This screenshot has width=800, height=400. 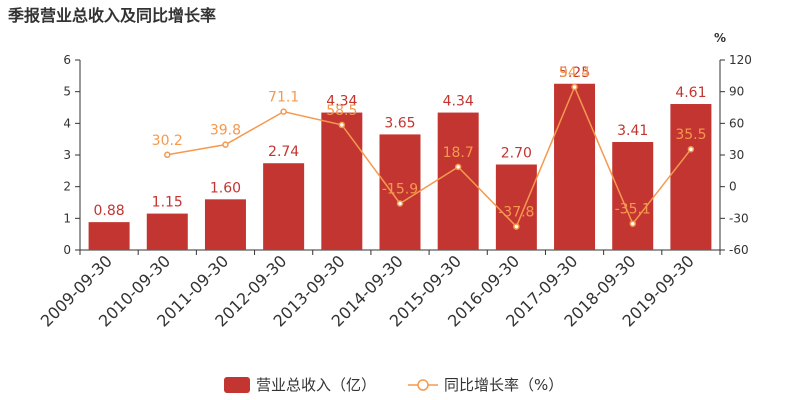 I want to click on growth-point-label: 71.1, so click(x=283, y=98).